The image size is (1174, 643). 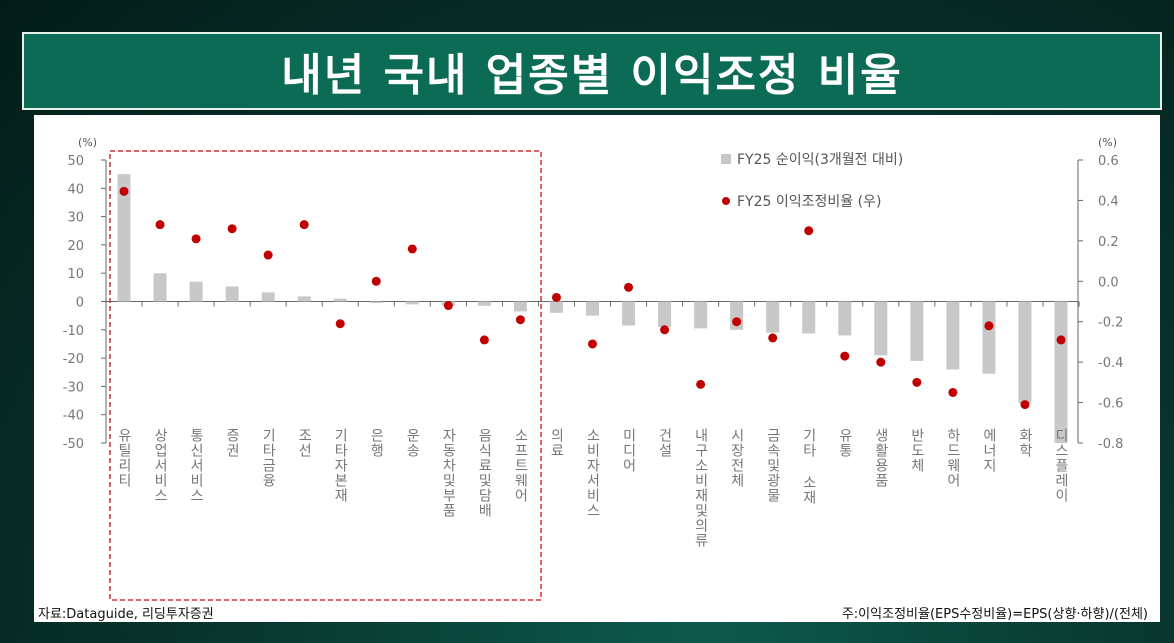 What do you see at coordinates (1025, 352) in the screenshot?
I see `bar-화학` at bounding box center [1025, 352].